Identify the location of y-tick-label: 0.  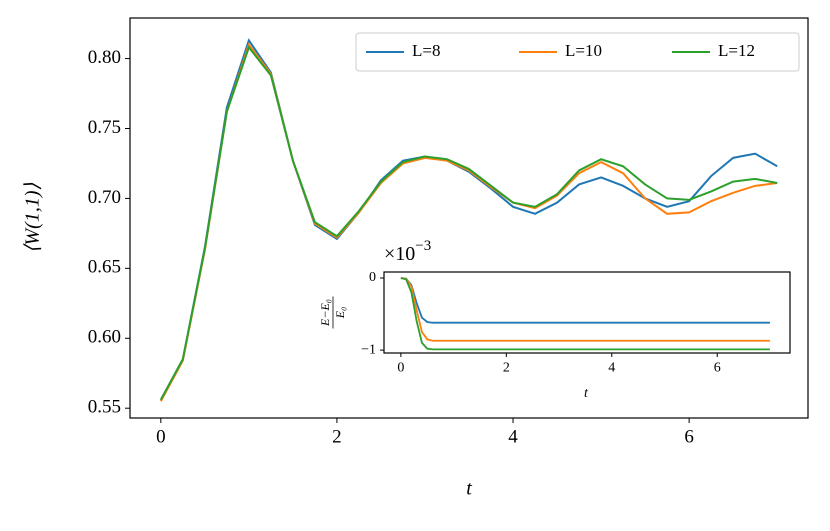
(372, 277).